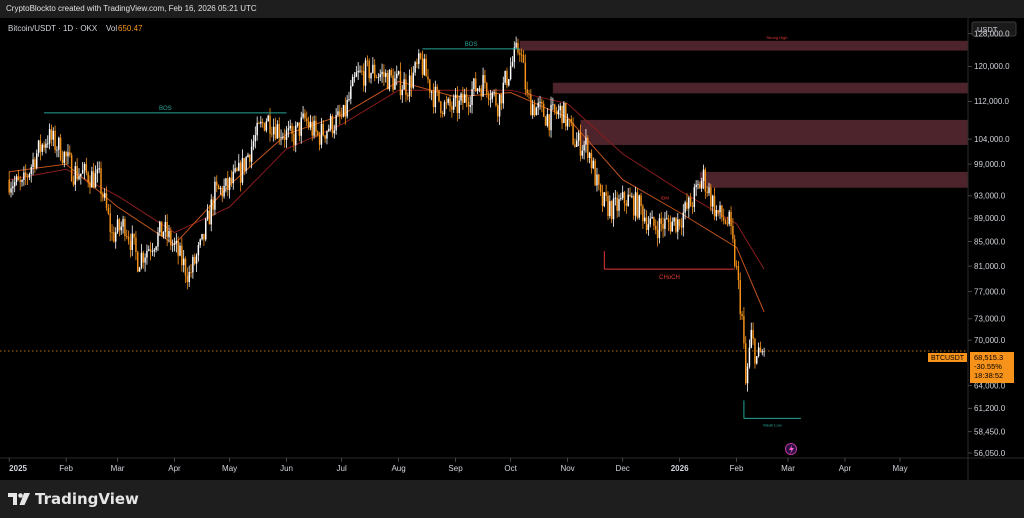 Image resolution: width=1024 pixels, height=518 pixels. What do you see at coordinates (737, 468) in the screenshot?
I see `time-axis-label: Feb` at bounding box center [737, 468].